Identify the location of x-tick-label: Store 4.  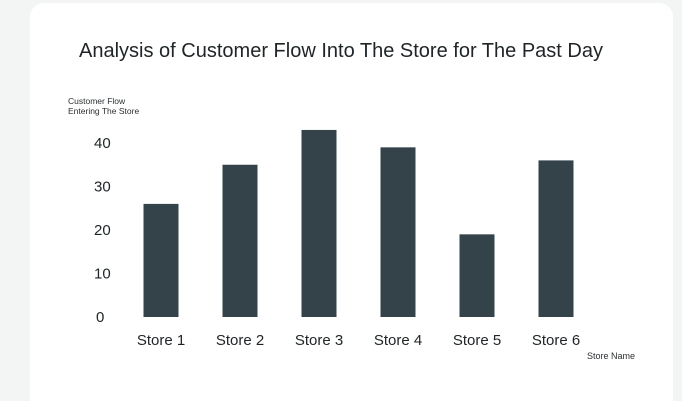
(398, 340).